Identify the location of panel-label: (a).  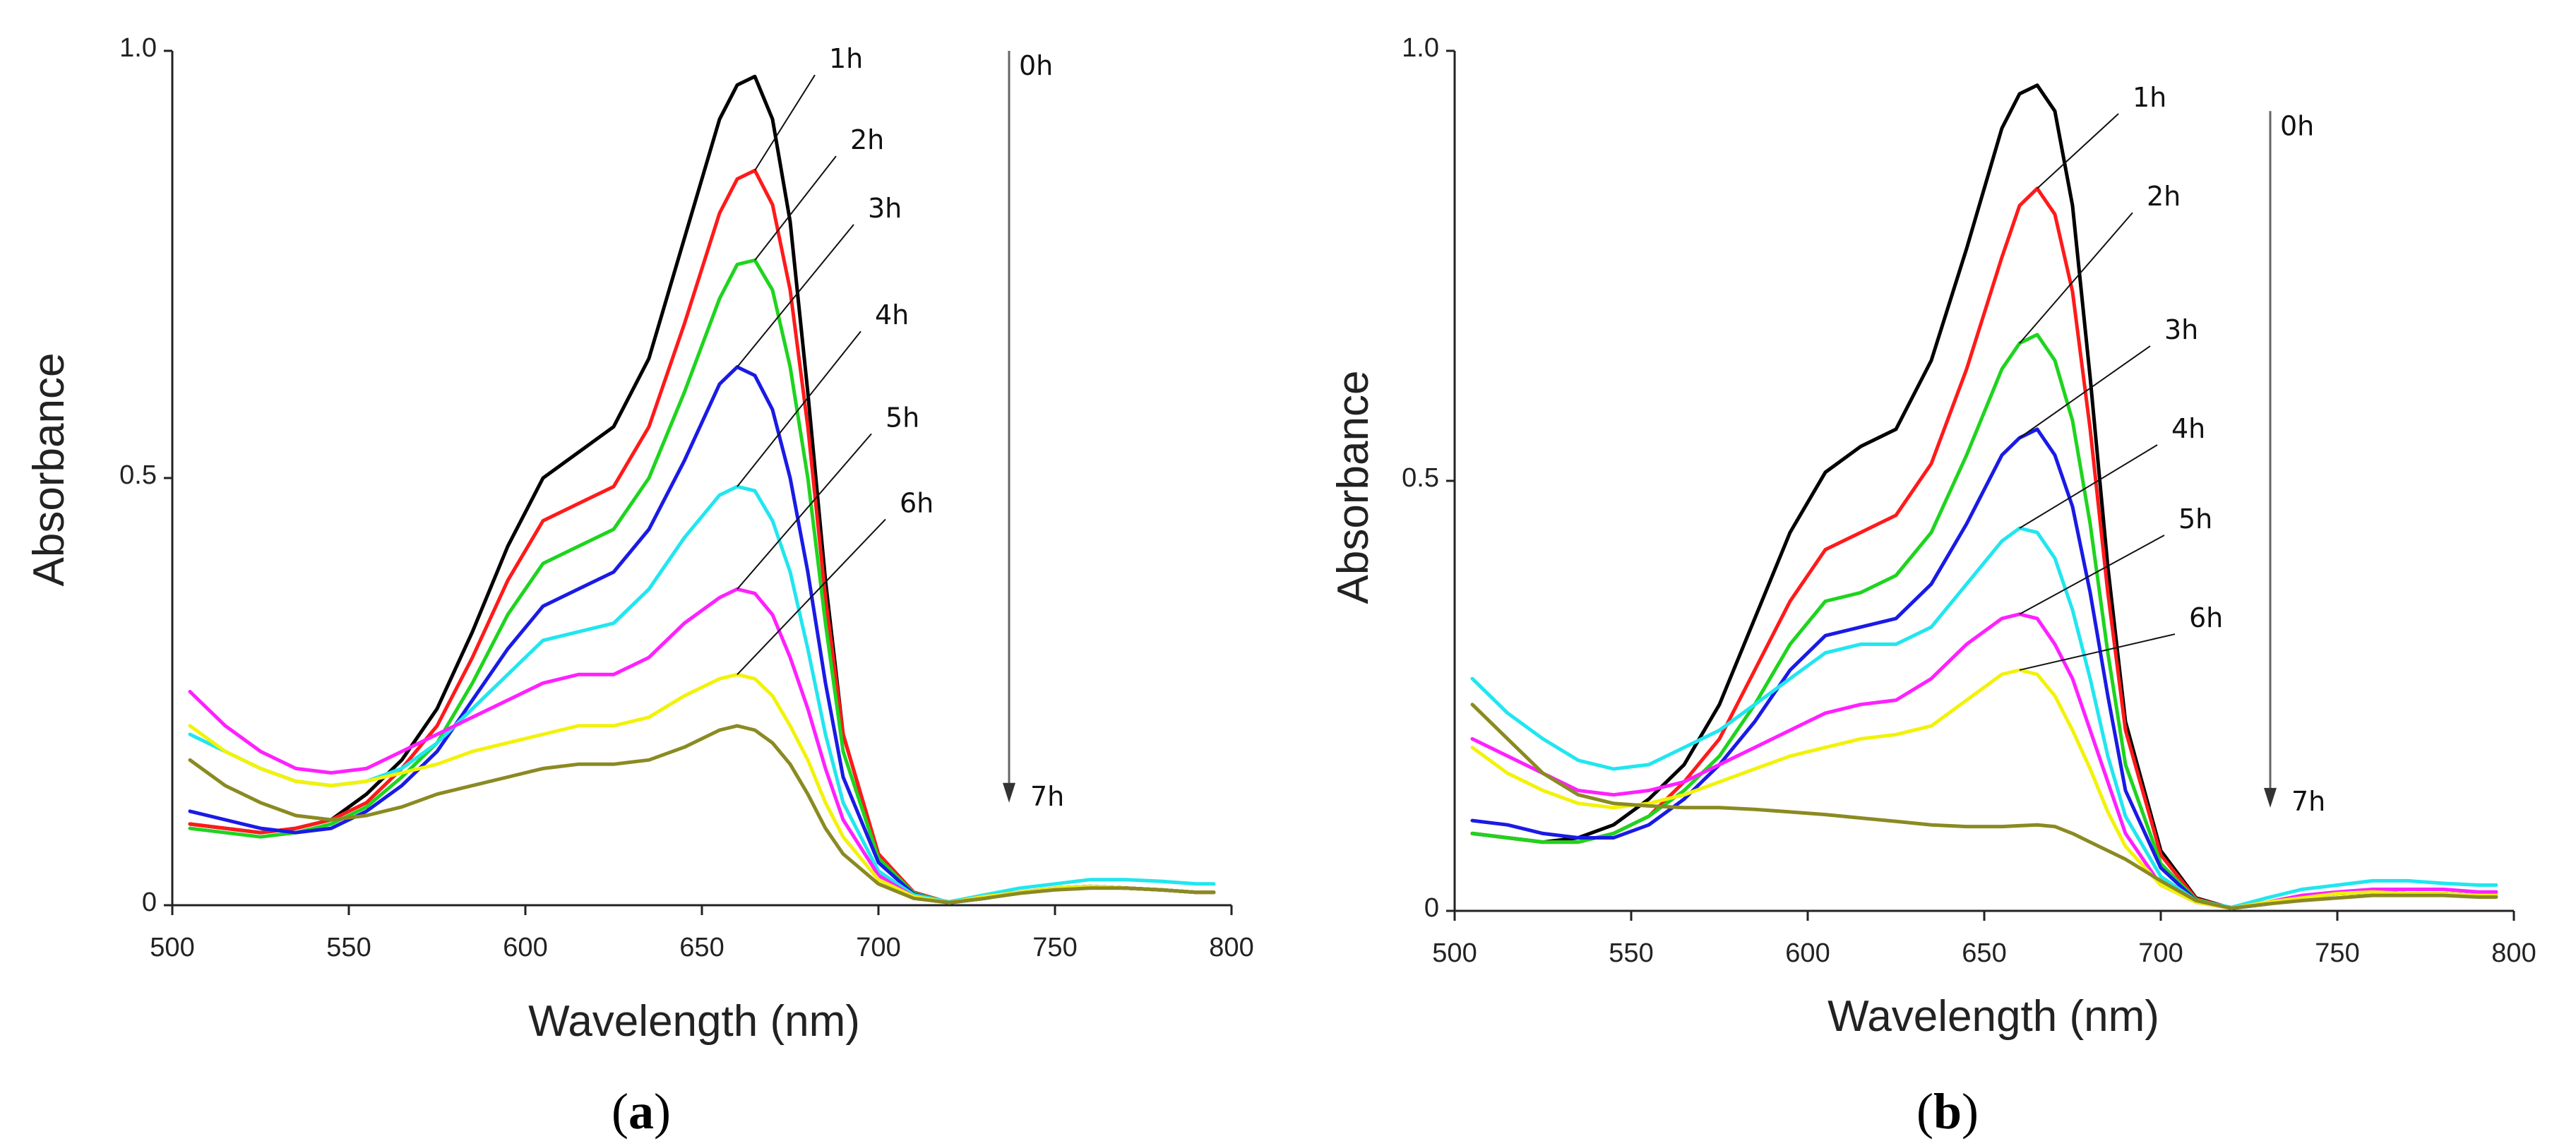
(641, 1111).